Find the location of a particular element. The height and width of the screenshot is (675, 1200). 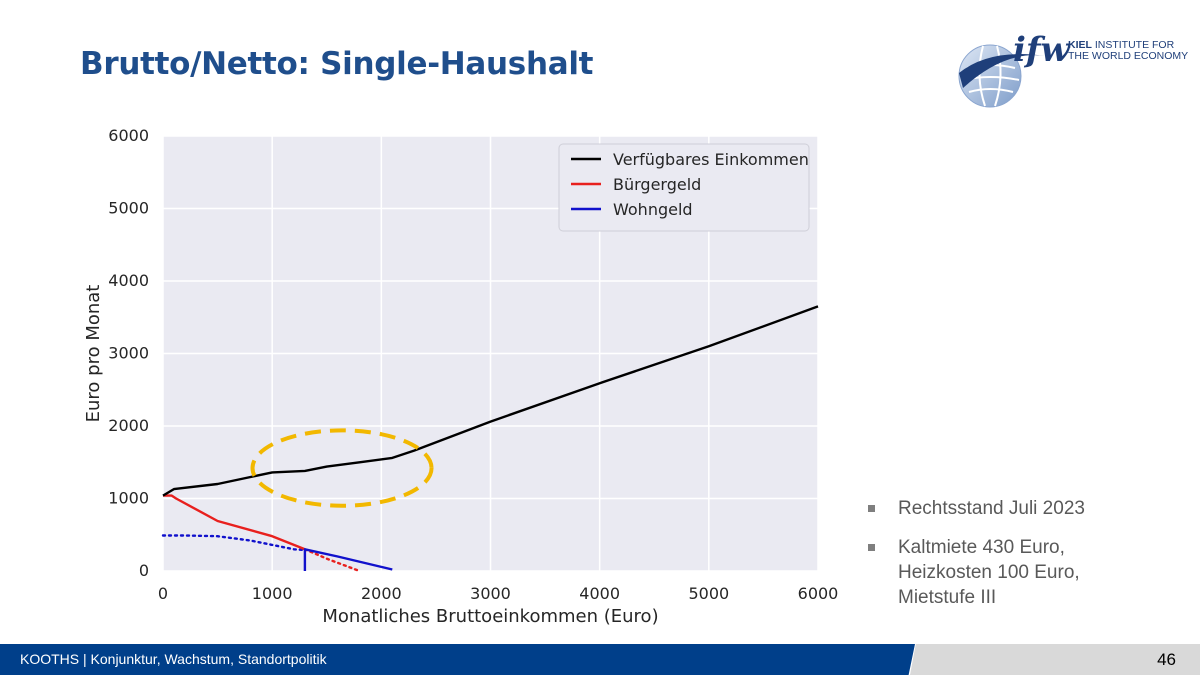

y-tick-label: 4000 is located at coordinates (128, 280).